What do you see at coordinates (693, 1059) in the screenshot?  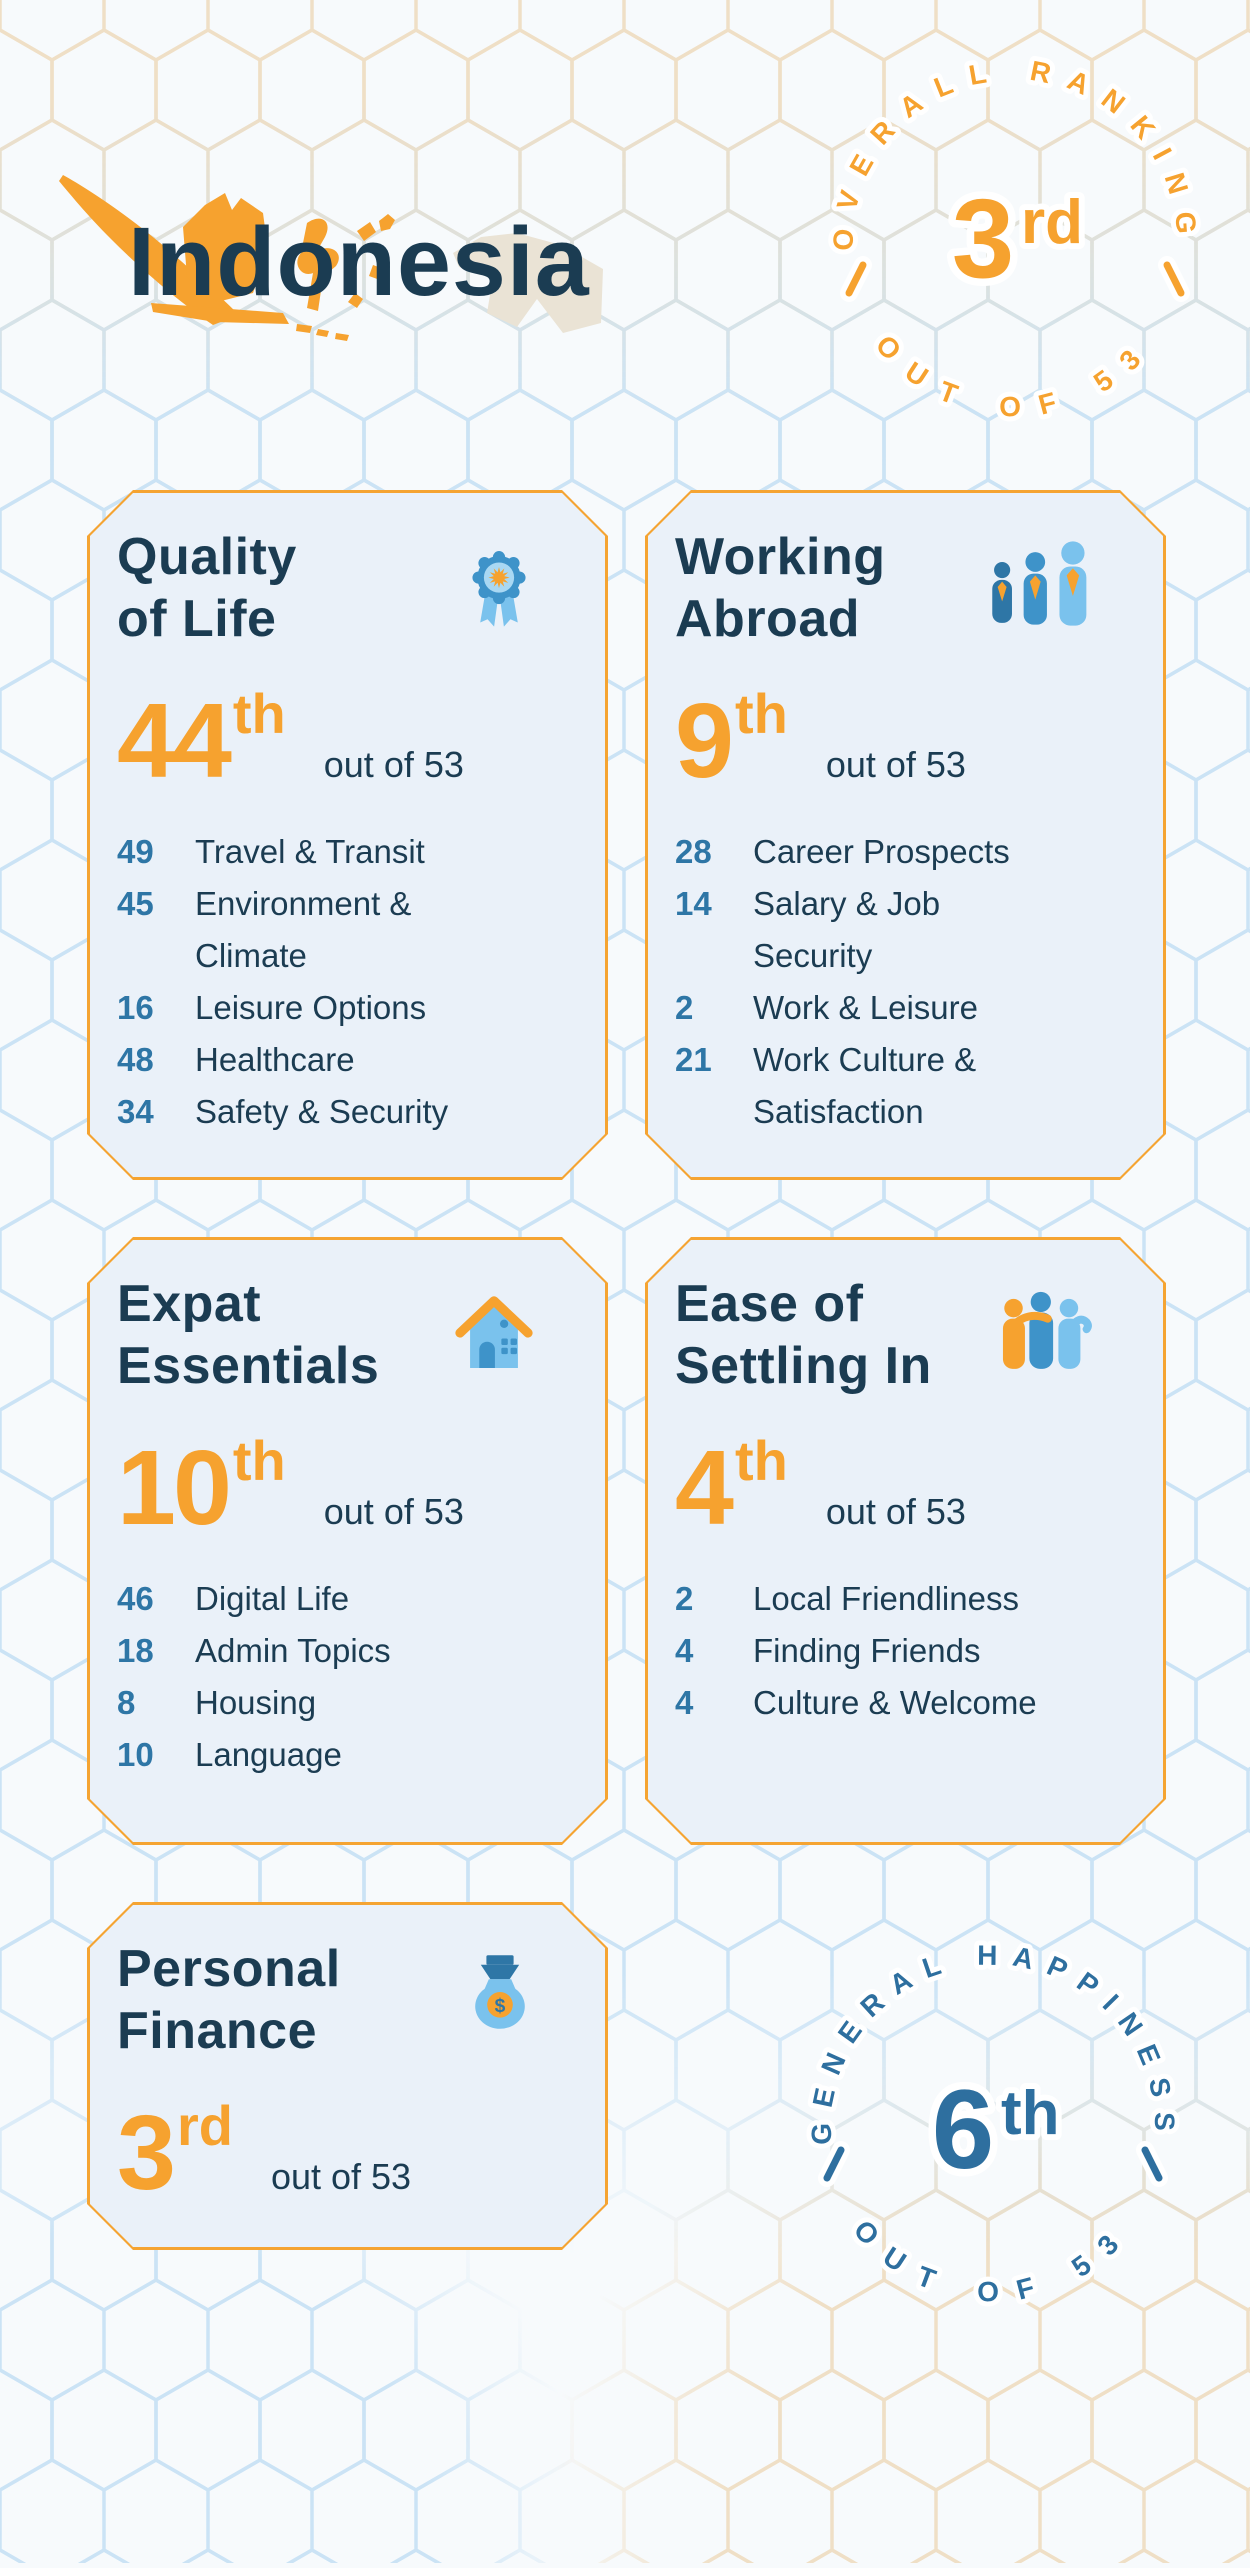 I see `subcategory-rank: 21` at bounding box center [693, 1059].